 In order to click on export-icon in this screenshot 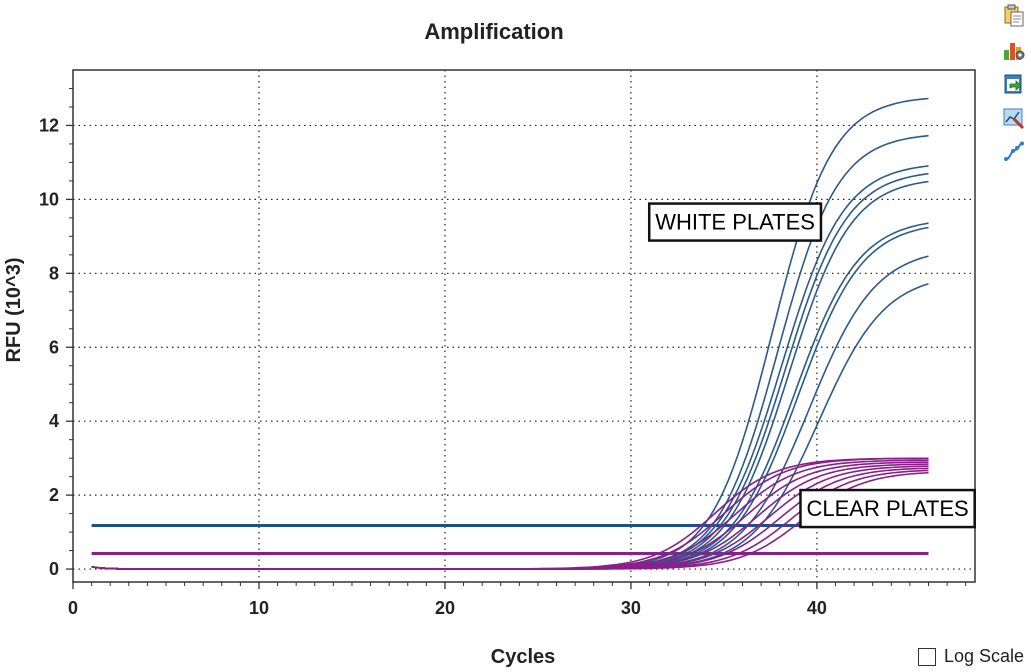, I will do `click(1014, 84)`.